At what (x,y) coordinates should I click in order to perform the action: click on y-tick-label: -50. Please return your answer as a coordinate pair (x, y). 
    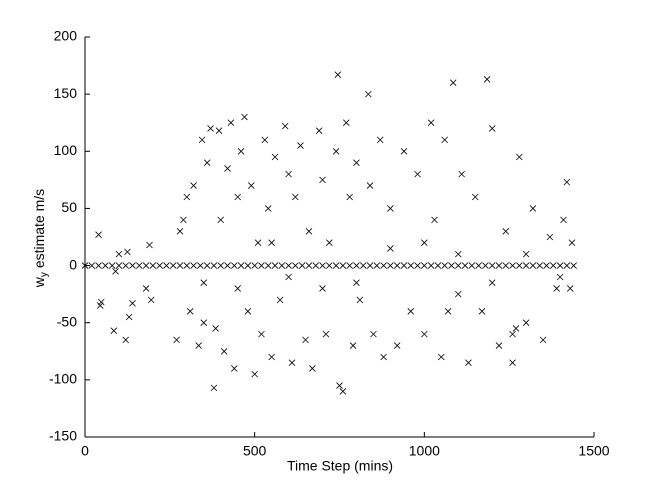
    Looking at the image, I should click on (67, 321).